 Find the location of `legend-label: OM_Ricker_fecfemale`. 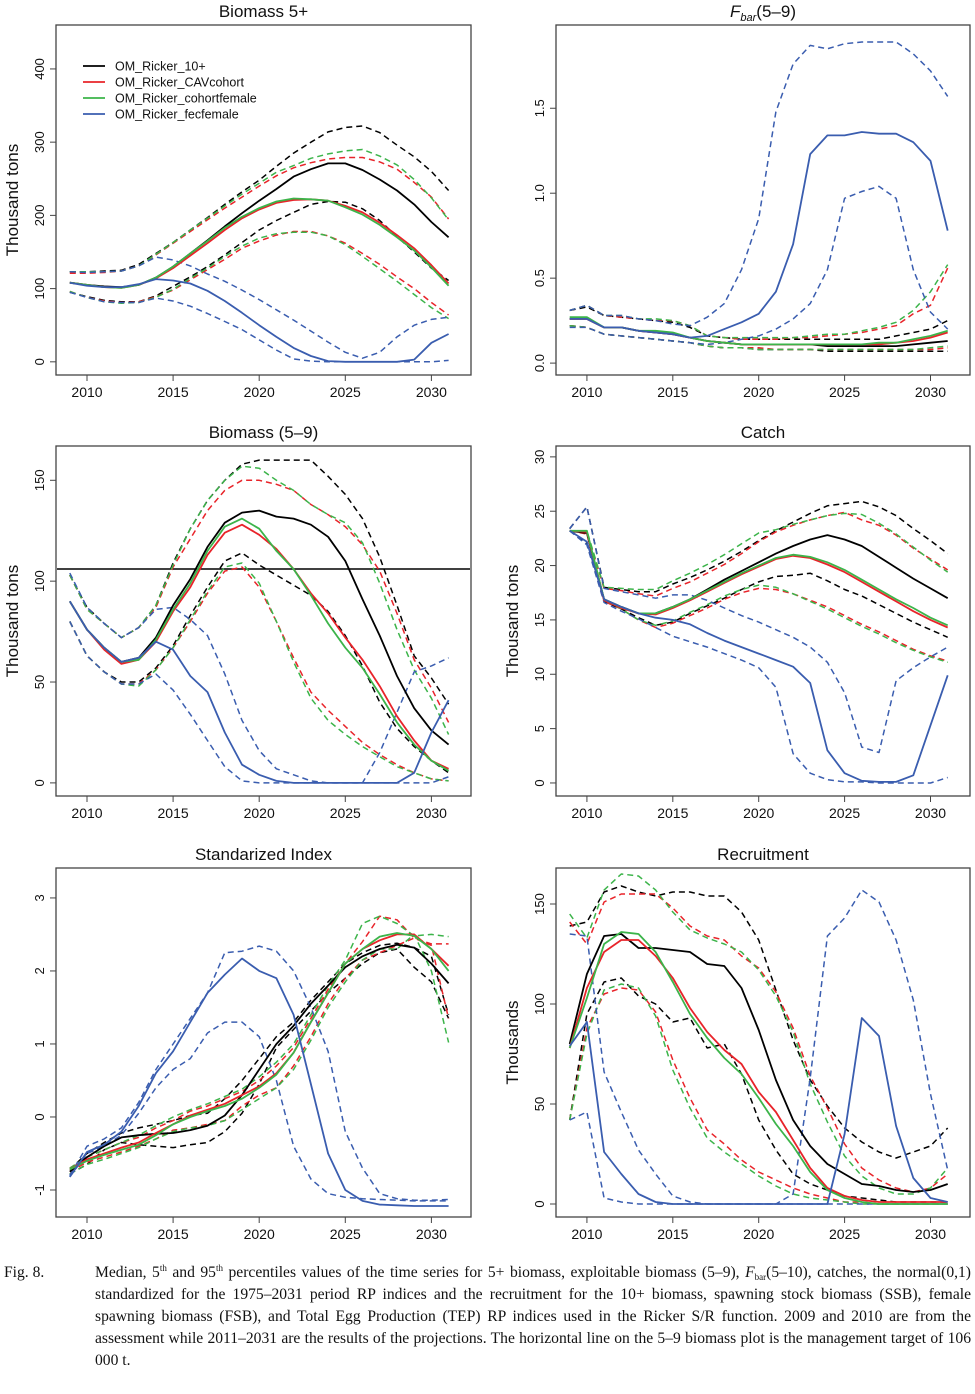

legend-label: OM_Ricker_fecfemale is located at coordinates (177, 115).